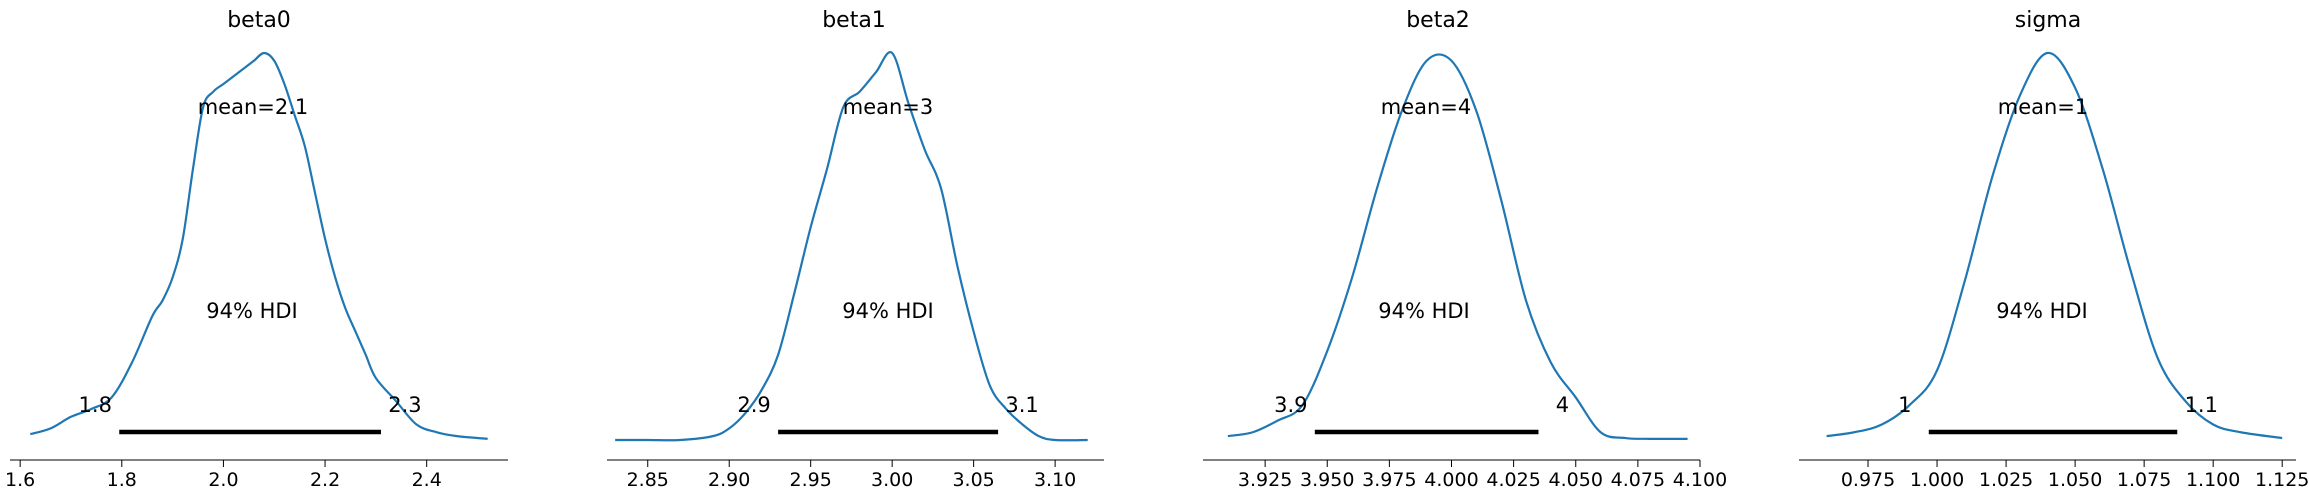  What do you see at coordinates (1638, 480) in the screenshot?
I see `x-tick-label: 4.075` at bounding box center [1638, 480].